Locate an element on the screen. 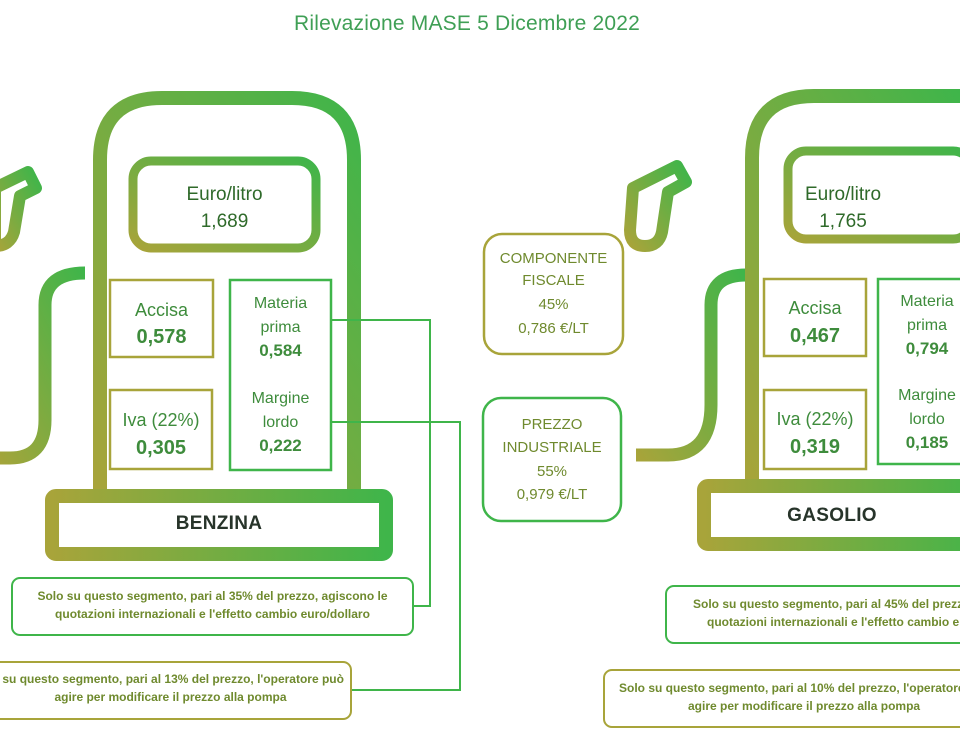  gasolio-margine-label-line2: lordo is located at coordinates (927, 419).